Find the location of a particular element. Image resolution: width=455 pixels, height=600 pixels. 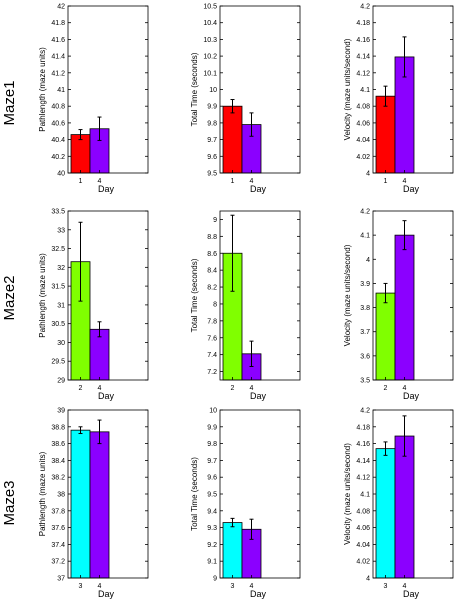

y-tick-label: 41.2 is located at coordinates (58, 73).